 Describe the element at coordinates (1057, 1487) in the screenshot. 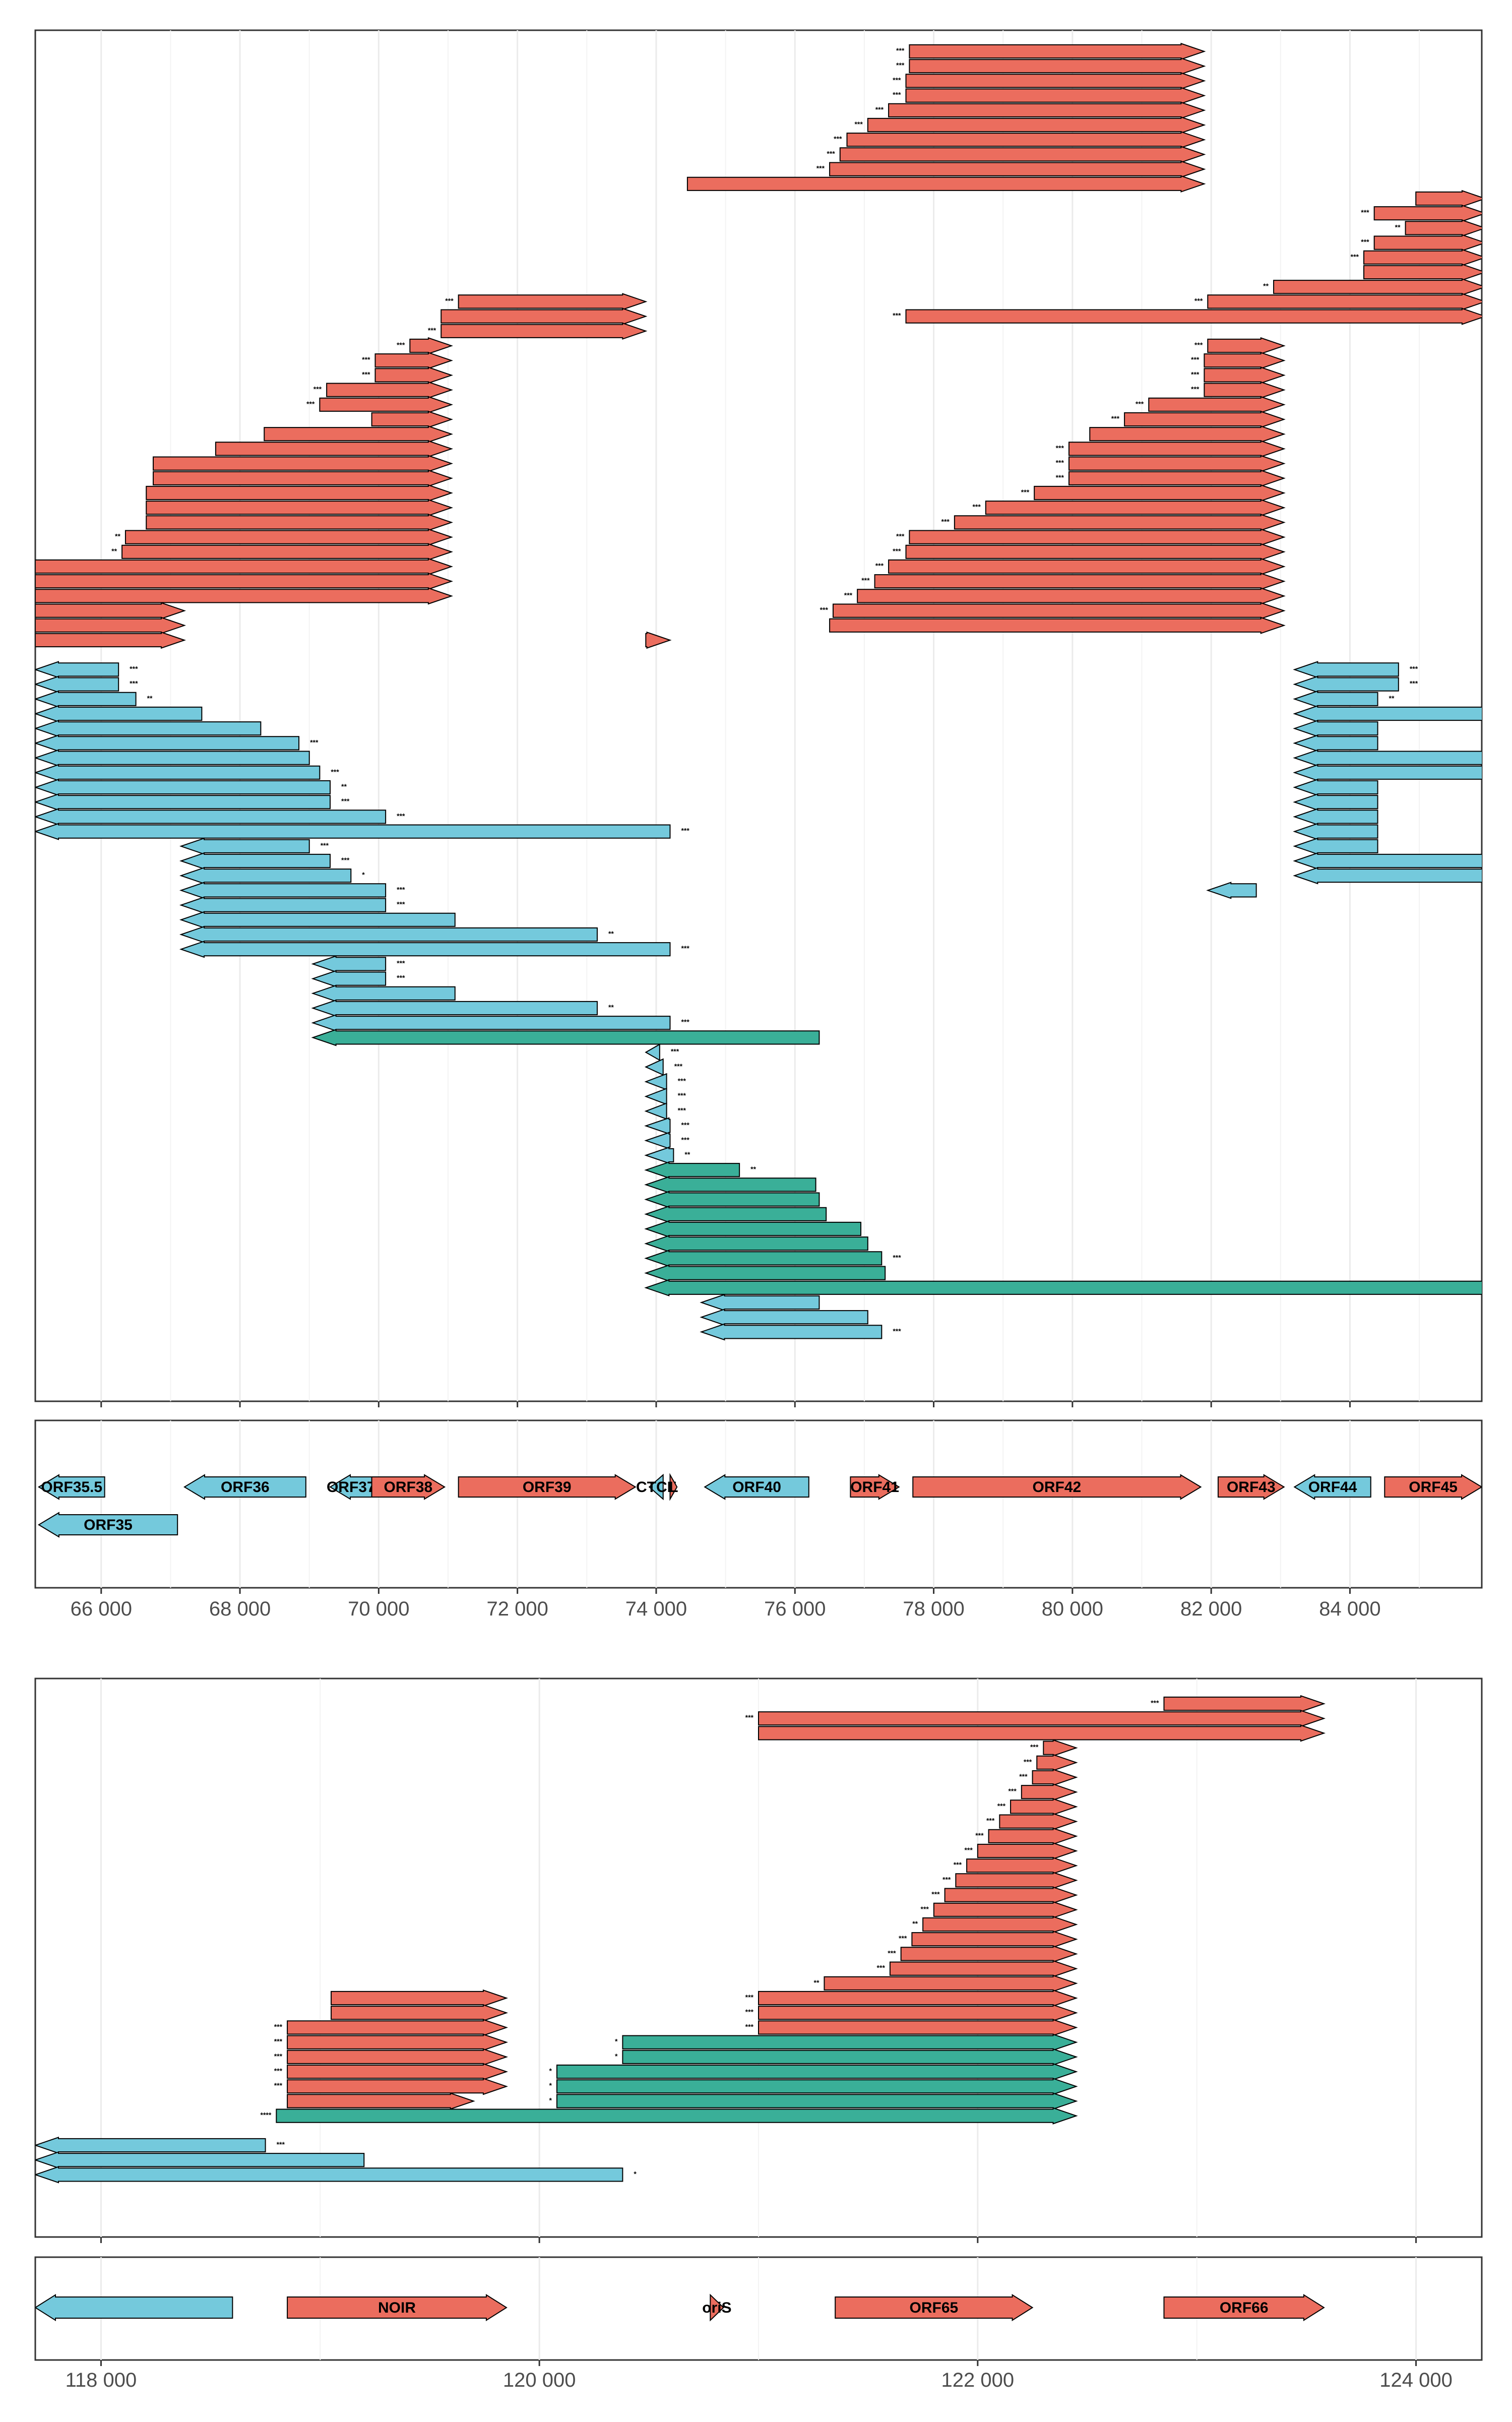

I see `gene-orf42` at that location.